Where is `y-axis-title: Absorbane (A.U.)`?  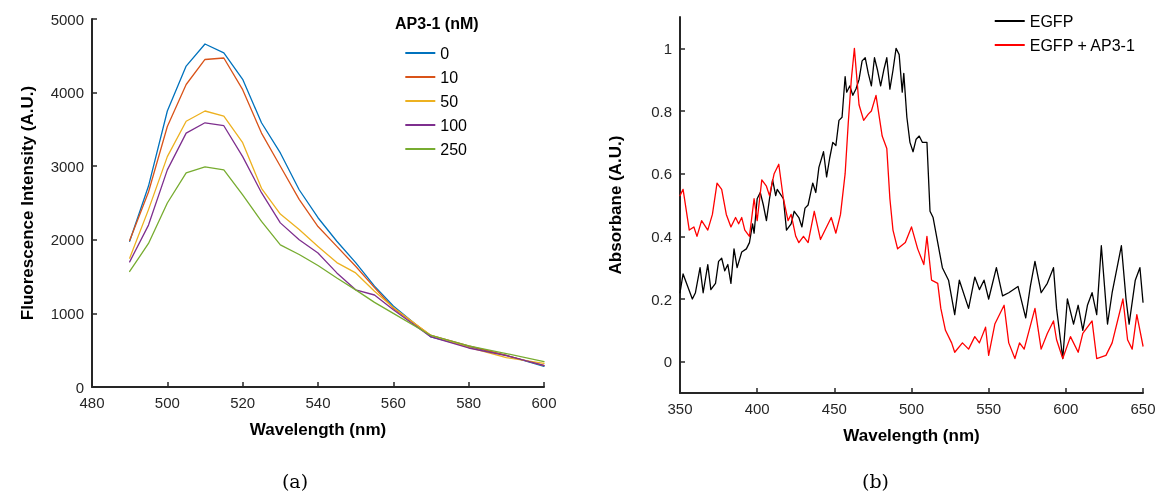
y-axis-title: Absorbane (A.U.) is located at coordinates (615, 205).